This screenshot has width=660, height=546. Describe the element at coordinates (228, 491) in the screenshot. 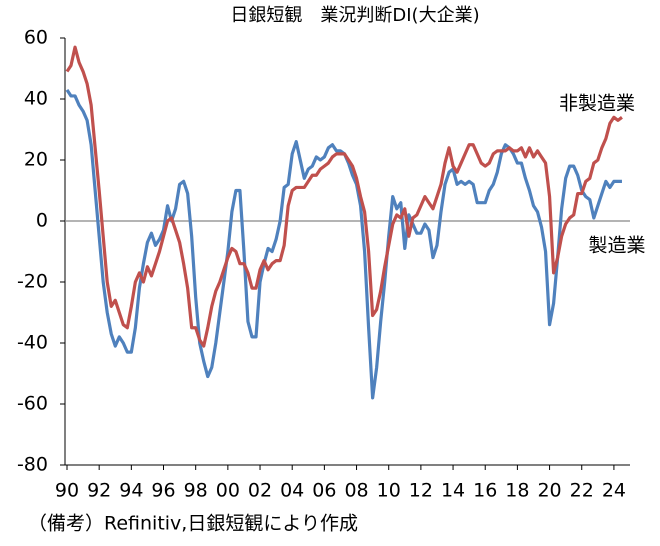

I see `x-tick-label: 00` at that location.